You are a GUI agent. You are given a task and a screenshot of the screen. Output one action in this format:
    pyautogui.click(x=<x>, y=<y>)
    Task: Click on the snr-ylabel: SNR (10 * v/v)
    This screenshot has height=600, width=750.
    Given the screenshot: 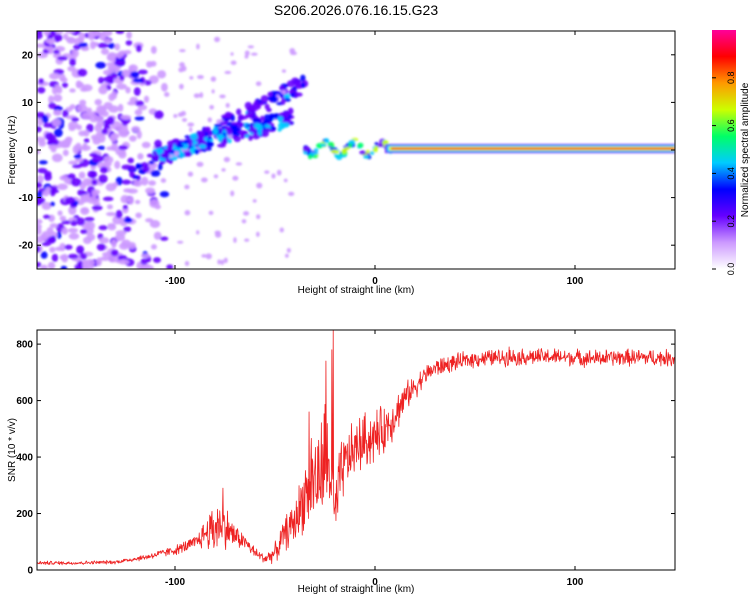 What is the action you would take?
    pyautogui.click(x=12, y=450)
    